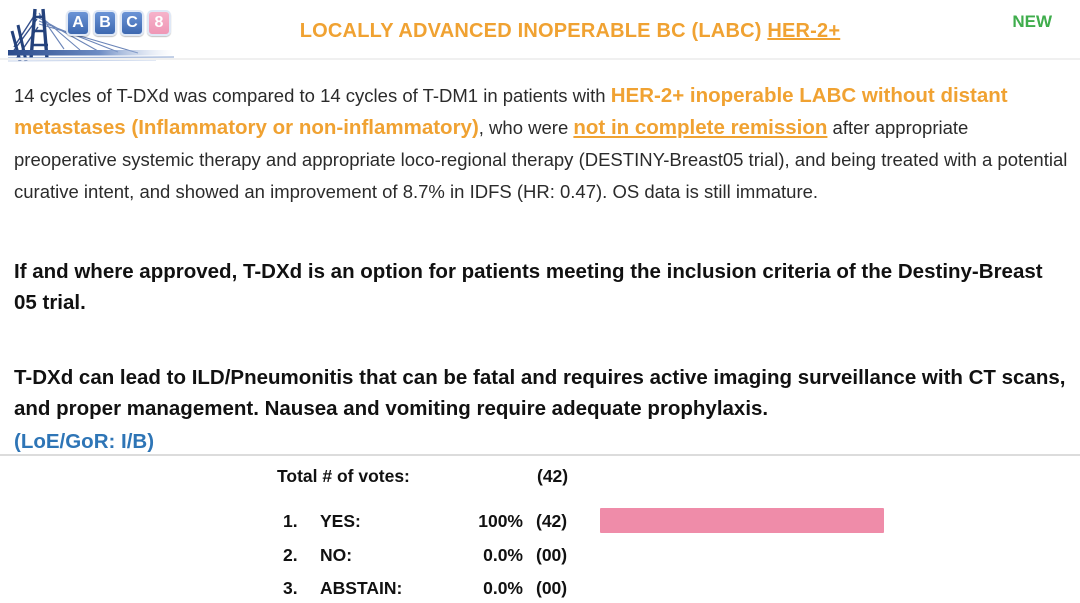 The image size is (1080, 603). I want to click on vote-row-number: 3., so click(290, 588).